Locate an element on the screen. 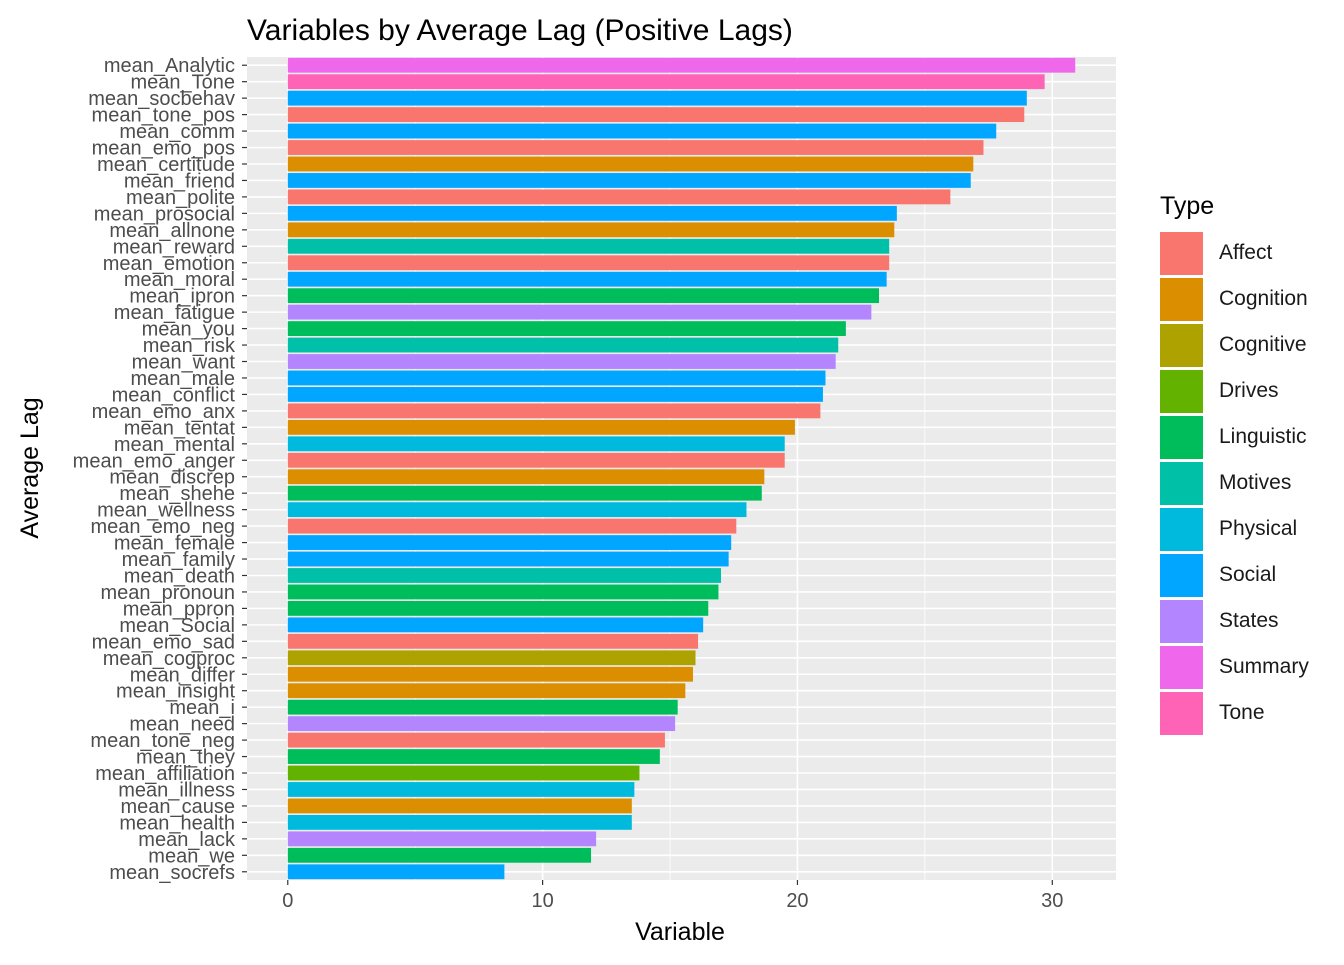 Image resolution: width=1344 pixels, height=965 pixels. legend-item-cognition: Cognition is located at coordinates (1250, 299).